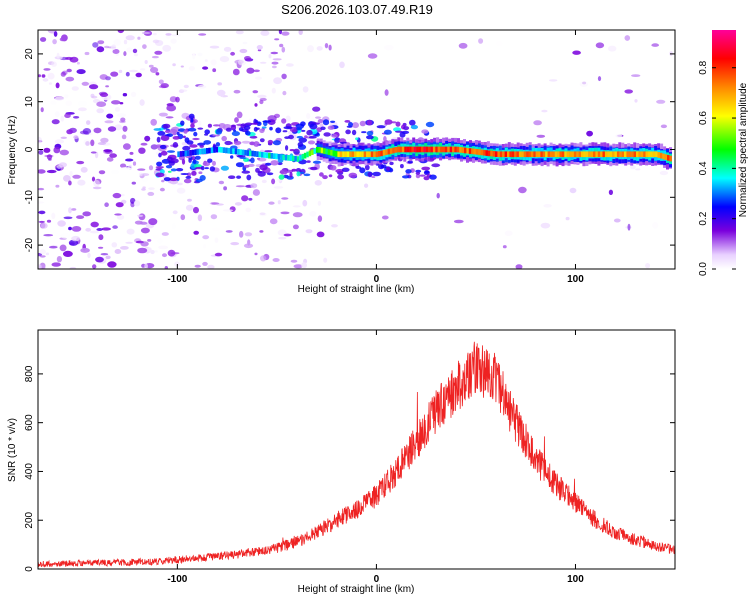 The width and height of the screenshot is (750, 600). Describe the element at coordinates (703, 218) in the screenshot. I see `colorbar-tick-label: 0.2` at that location.